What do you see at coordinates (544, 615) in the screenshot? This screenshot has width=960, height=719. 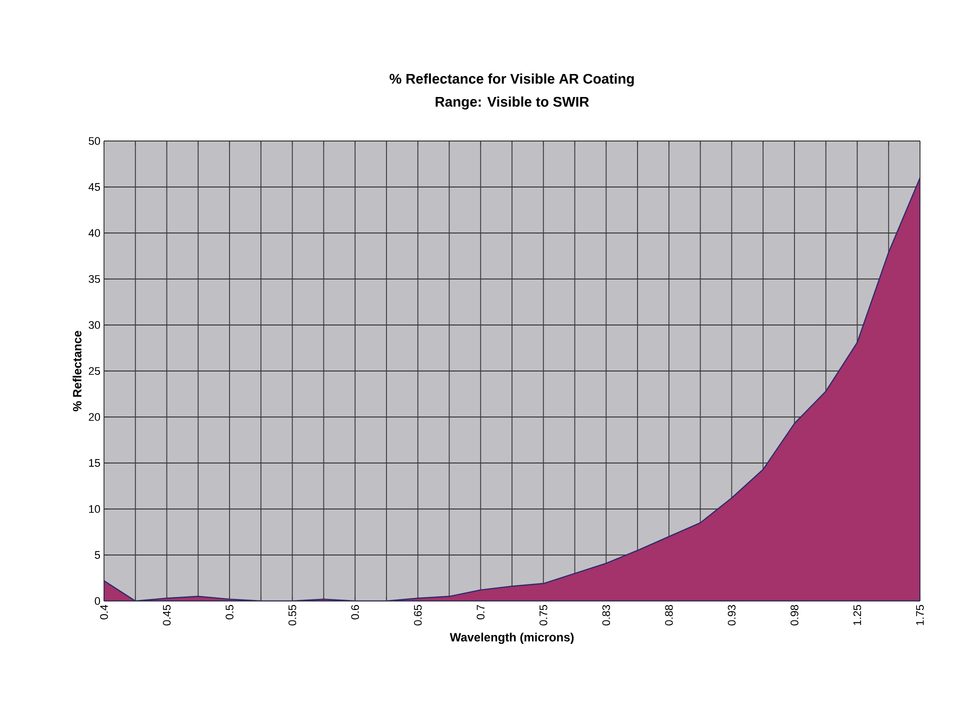 I see `x-tick-label: 0.75` at bounding box center [544, 615].